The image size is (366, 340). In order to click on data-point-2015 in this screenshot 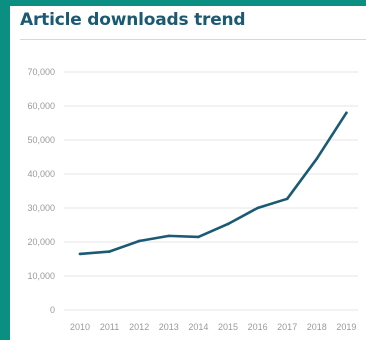, I will do `click(228, 224)`.